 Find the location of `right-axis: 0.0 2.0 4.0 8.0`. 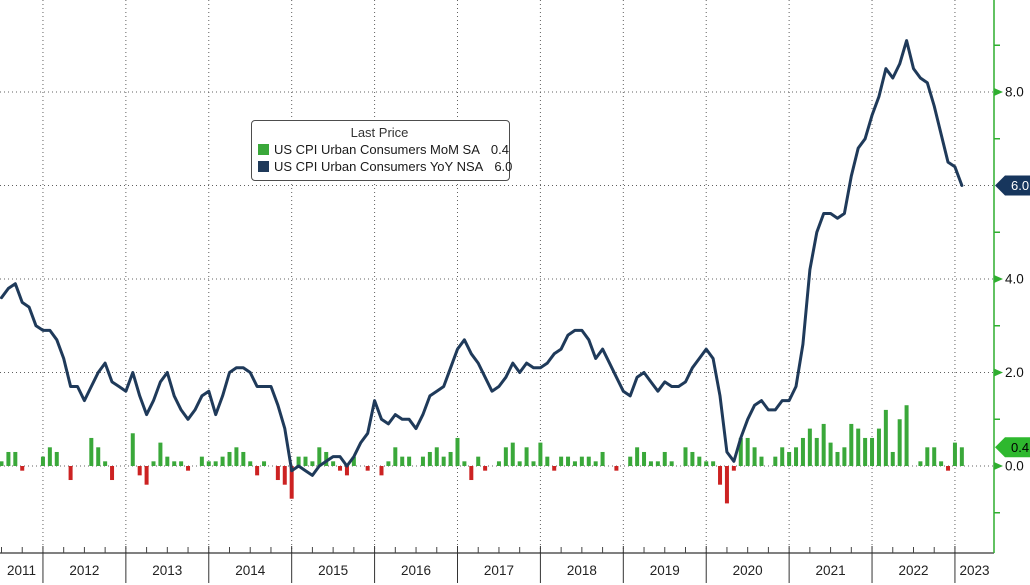

right-axis: 0.0 2.0 4.0 8.0 is located at coordinates (1008, 276).